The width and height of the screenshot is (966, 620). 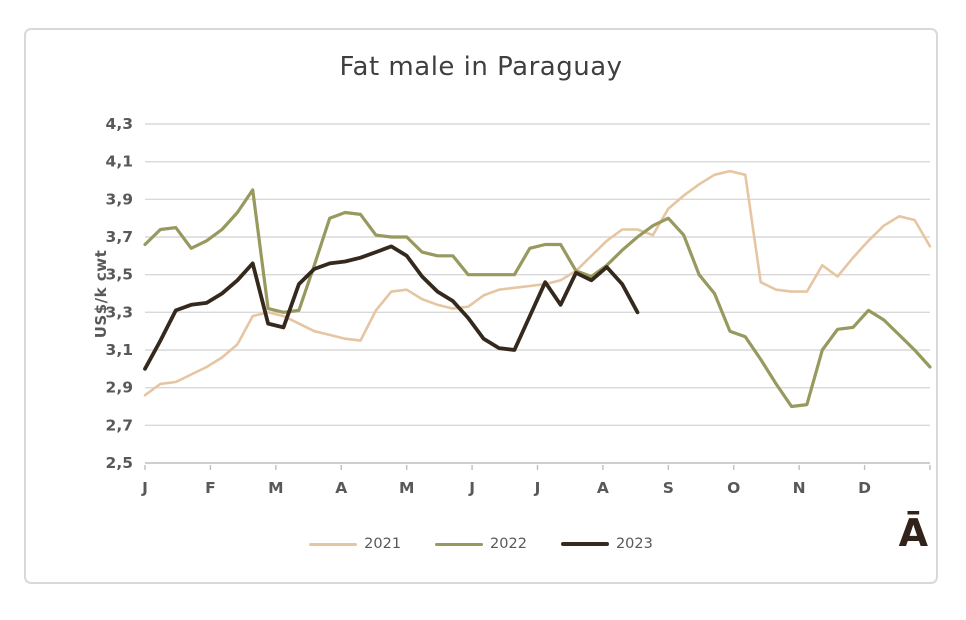 What do you see at coordinates (383, 544) in the screenshot?
I see `legend-label: 2021` at bounding box center [383, 544].